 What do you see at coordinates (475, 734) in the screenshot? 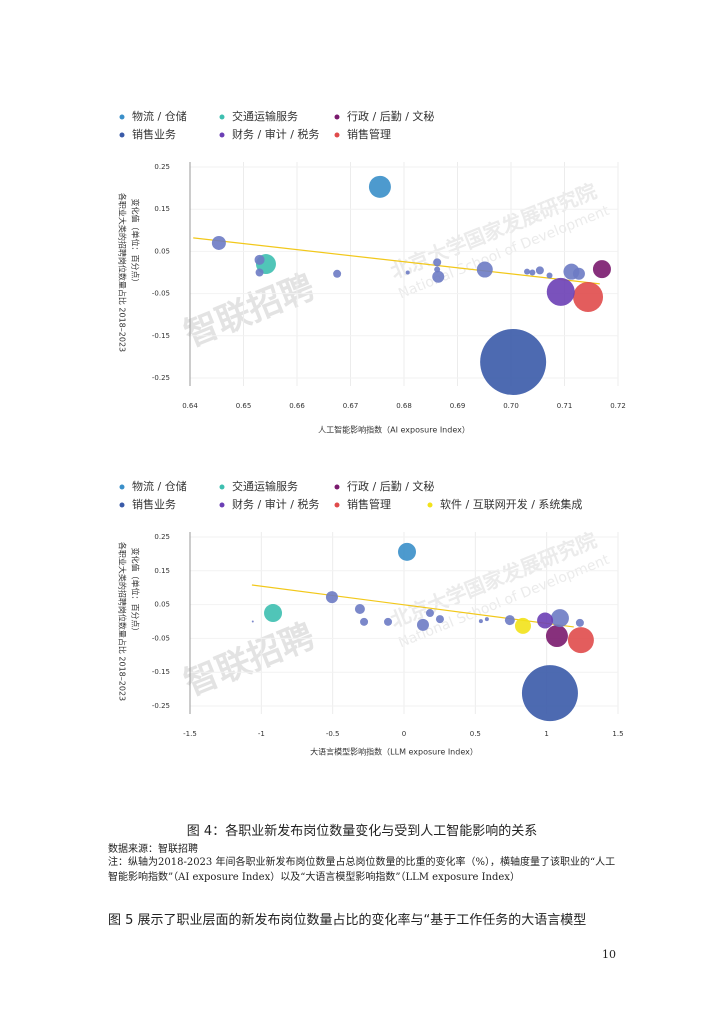
I see `x-tick-label: 0.5` at bounding box center [475, 734].